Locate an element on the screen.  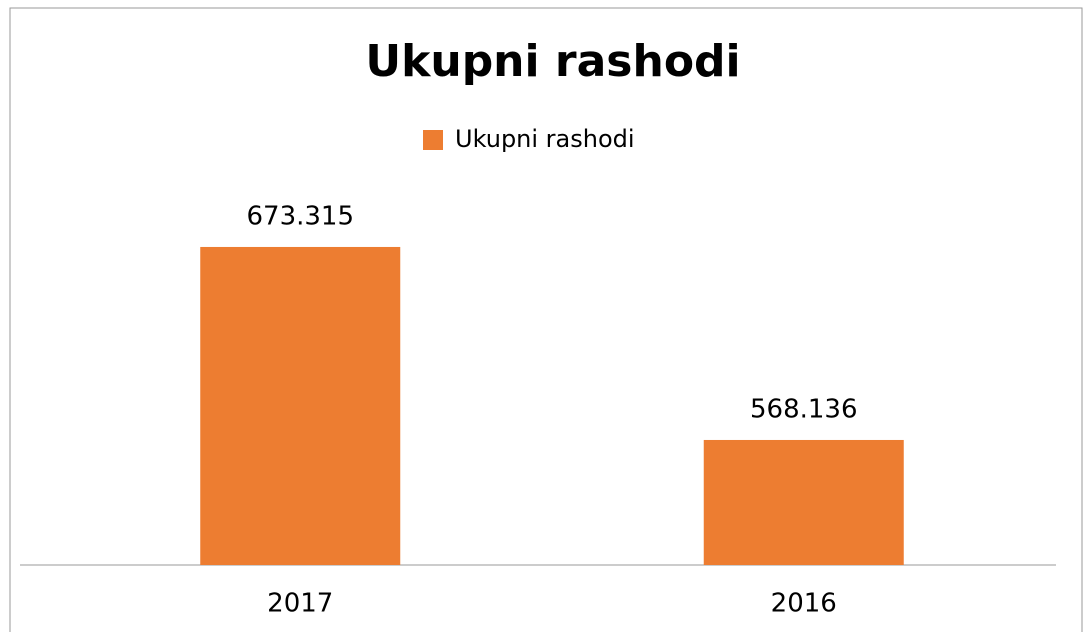
legend-label: Ukupni rashodi is located at coordinates (545, 139).